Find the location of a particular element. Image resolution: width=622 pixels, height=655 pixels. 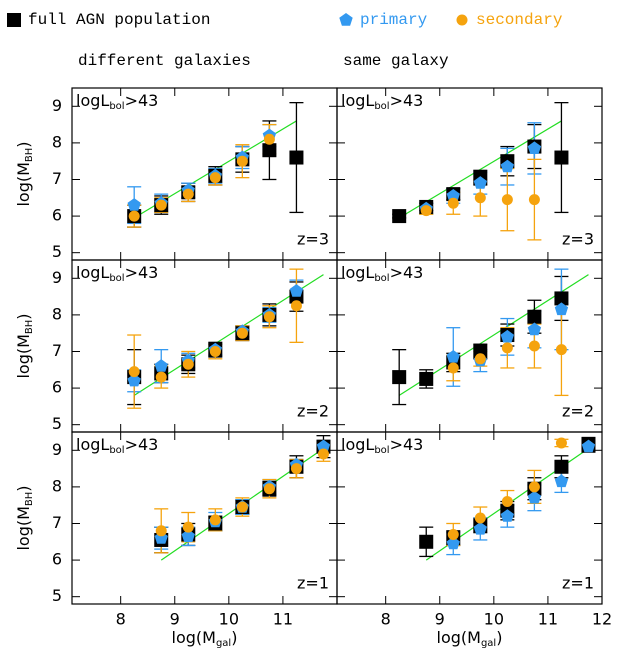

x-axis-label-text: log(M is located at coordinates (194, 637).